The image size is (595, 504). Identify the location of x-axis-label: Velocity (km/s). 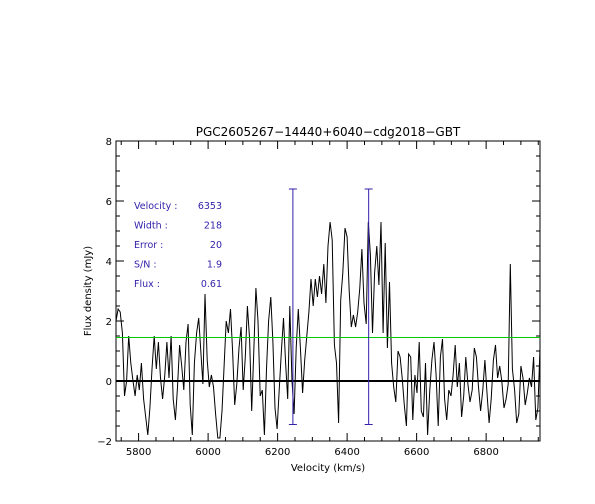
(328, 468).